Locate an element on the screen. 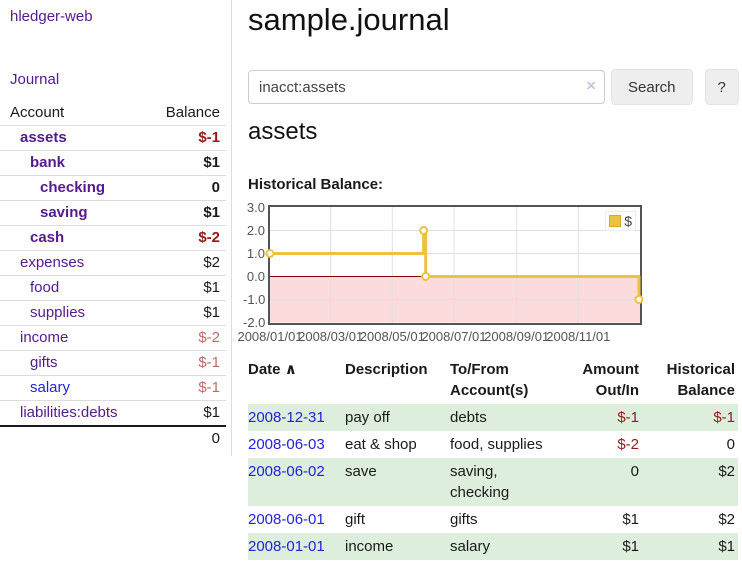 The width and height of the screenshot is (742, 582). account-section-title: assets is located at coordinates (283, 131).